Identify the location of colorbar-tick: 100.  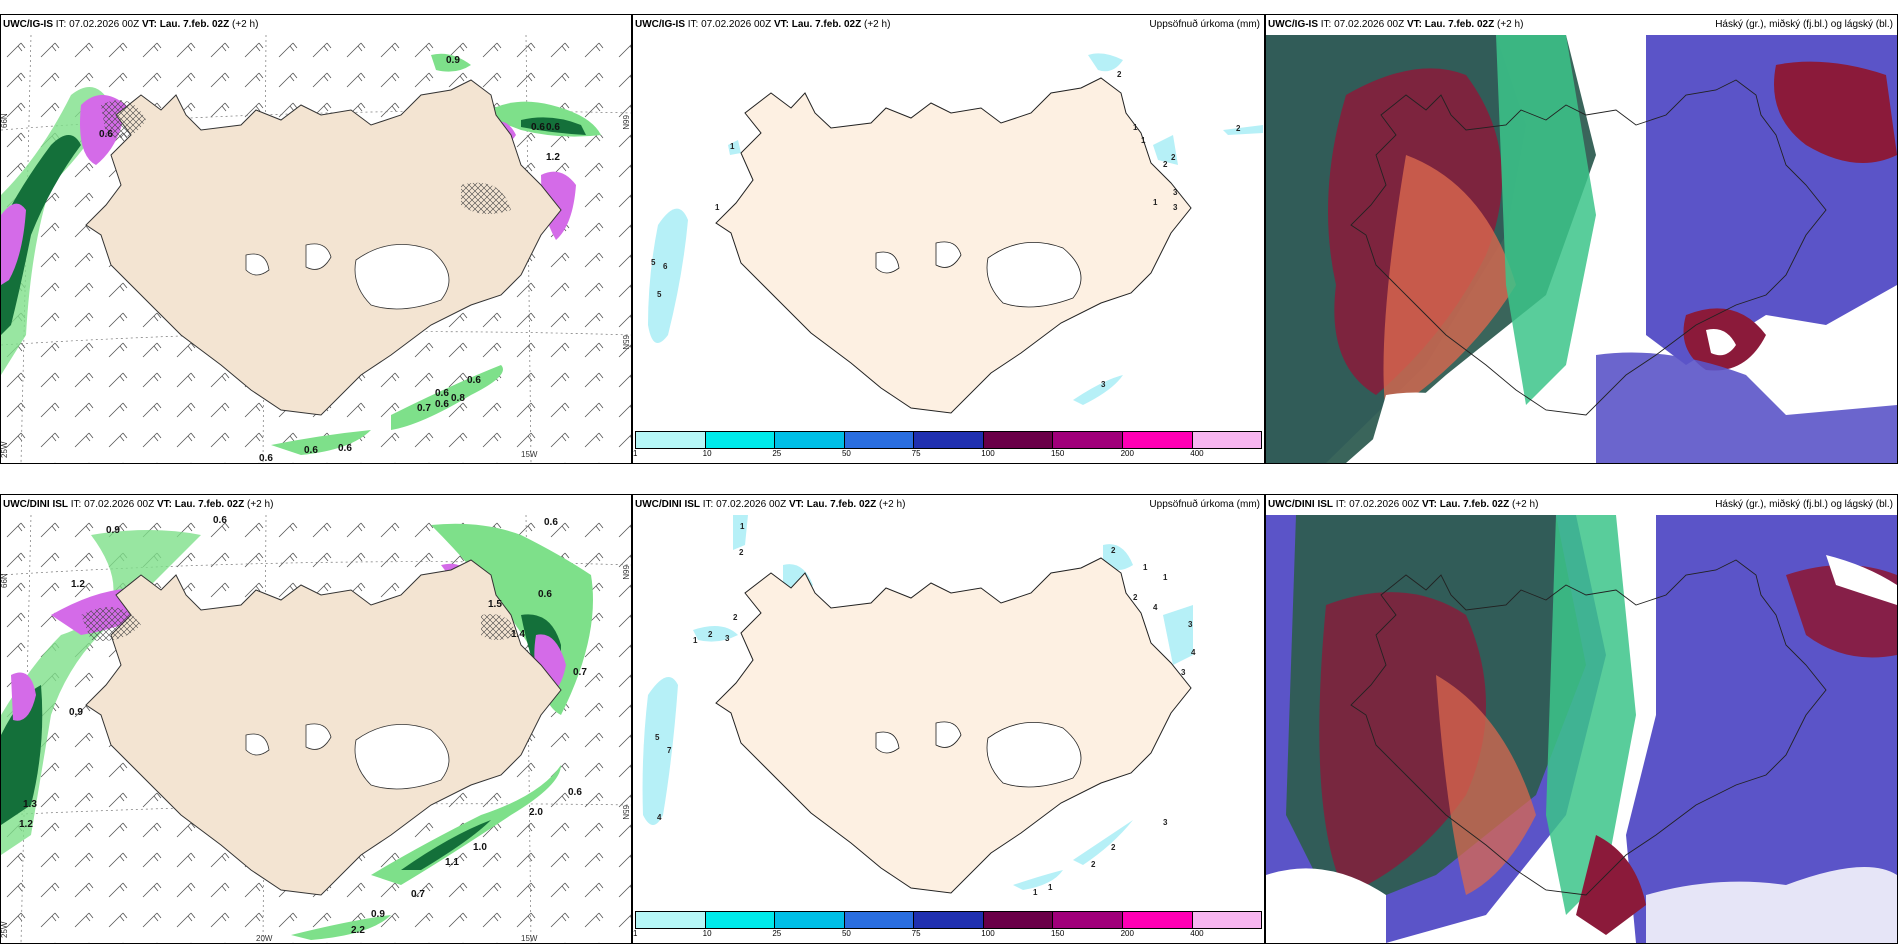
(988, 933).